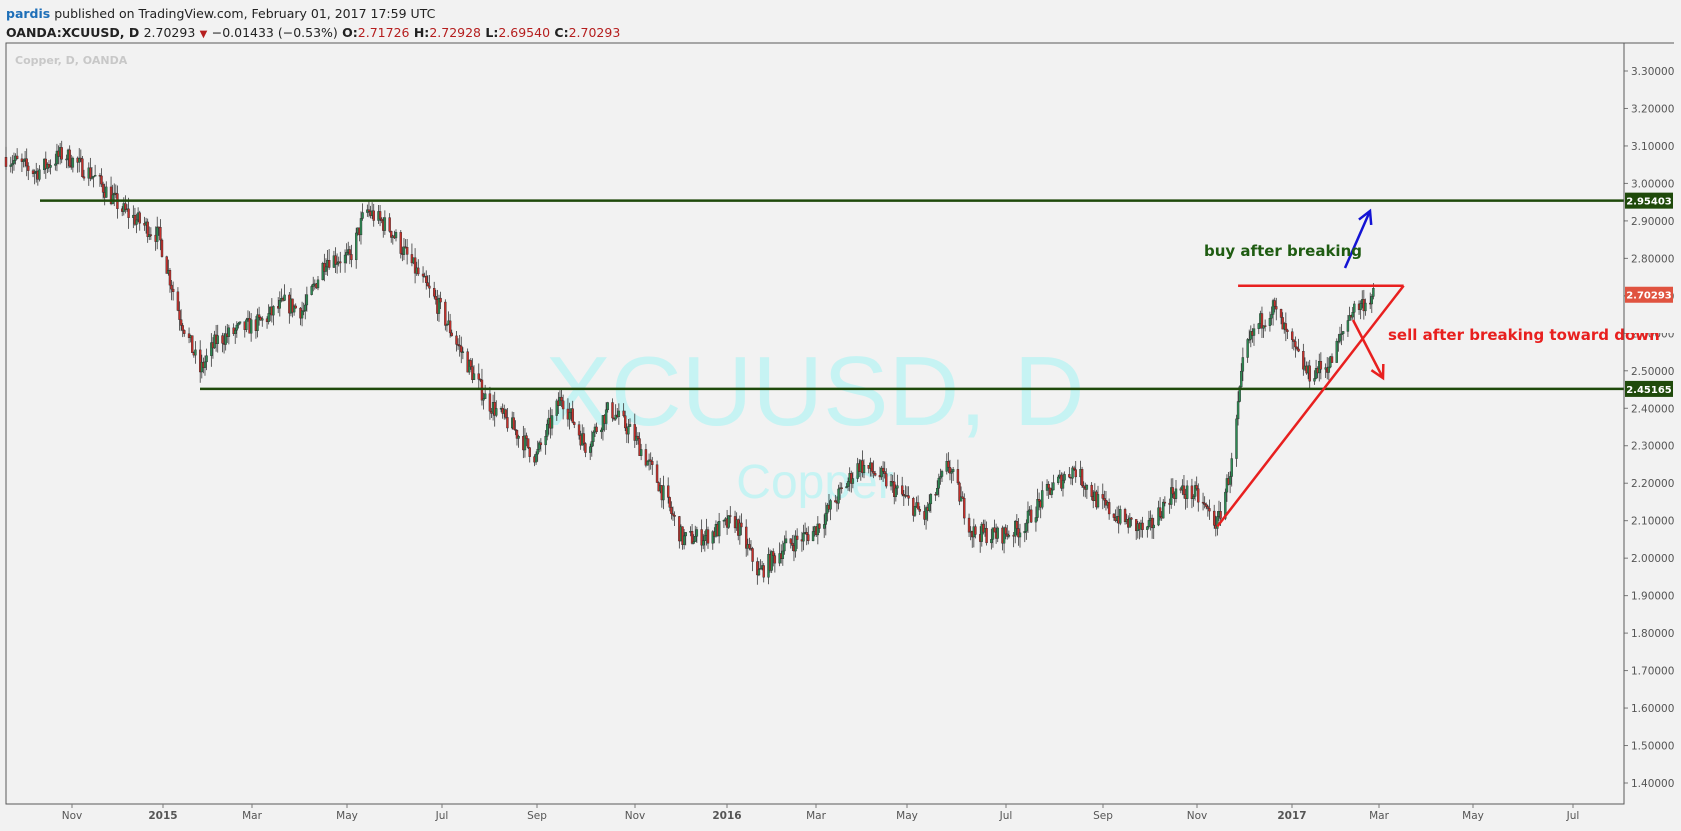  What do you see at coordinates (537, 816) in the screenshot?
I see `x-tick-label: Sep` at bounding box center [537, 816].